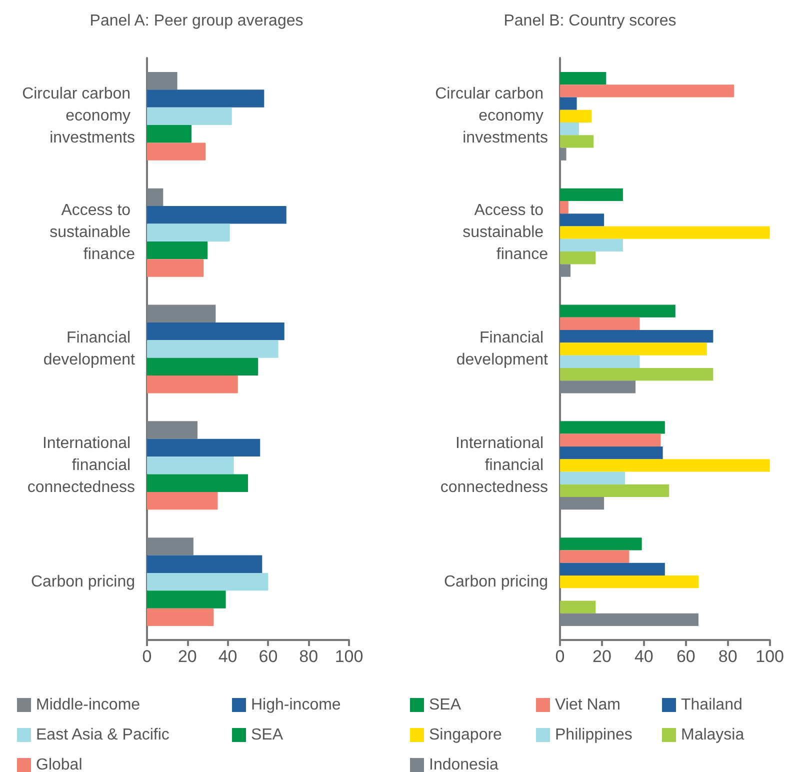 The width and height of the screenshot is (787, 772). I want to click on chart-title: Panel A: Peer group averages, so click(197, 21).